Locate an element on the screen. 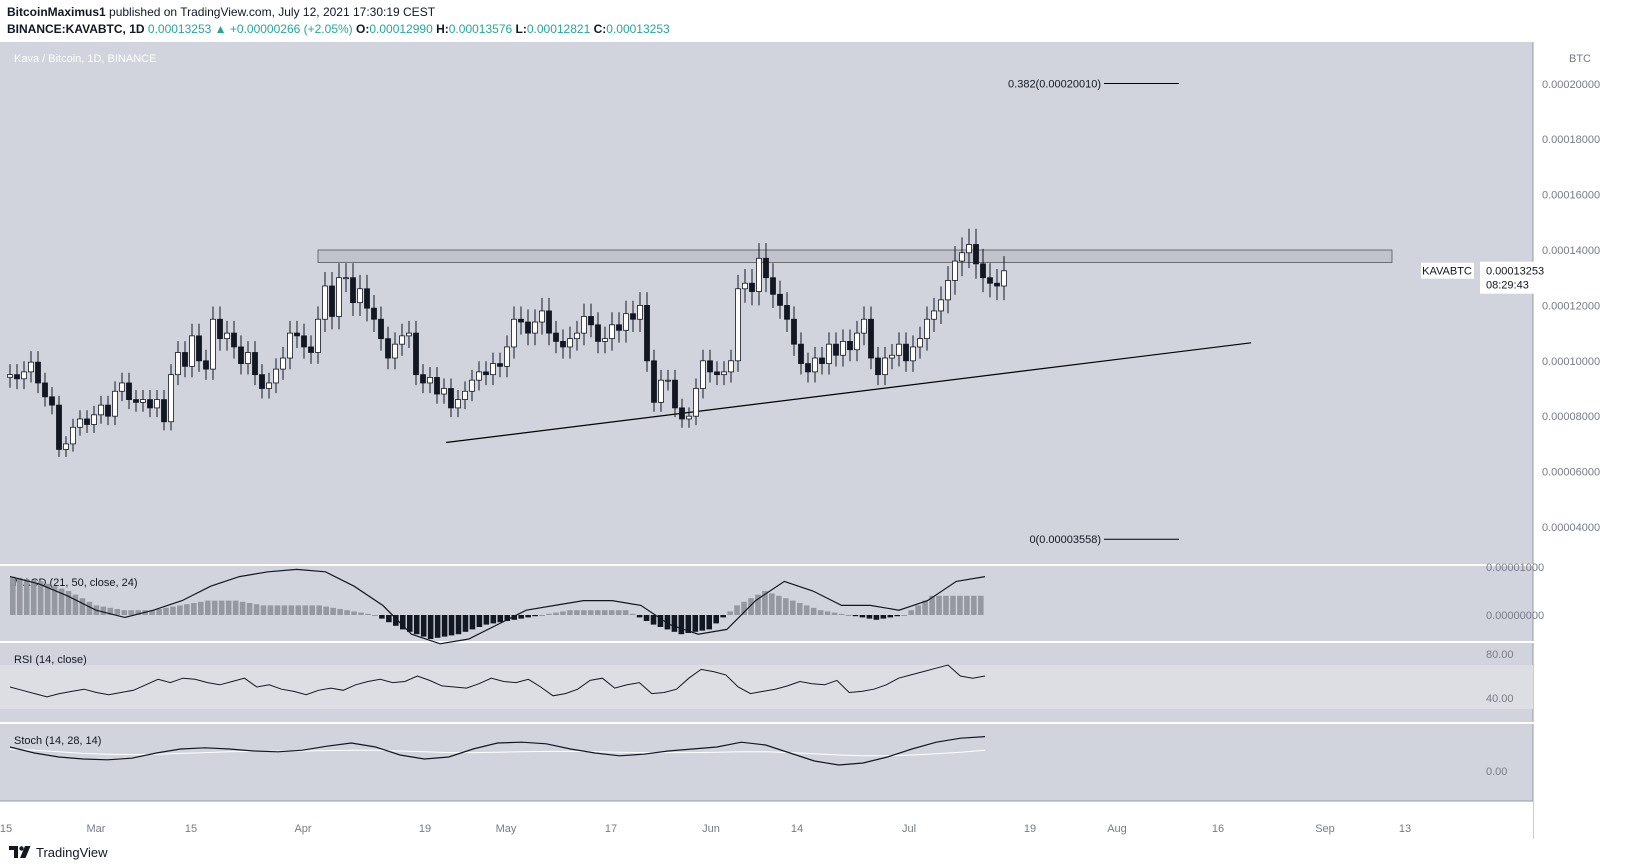 Image resolution: width=1627 pixels, height=867 pixels. footer-brand: TradingView is located at coordinates (72, 852).